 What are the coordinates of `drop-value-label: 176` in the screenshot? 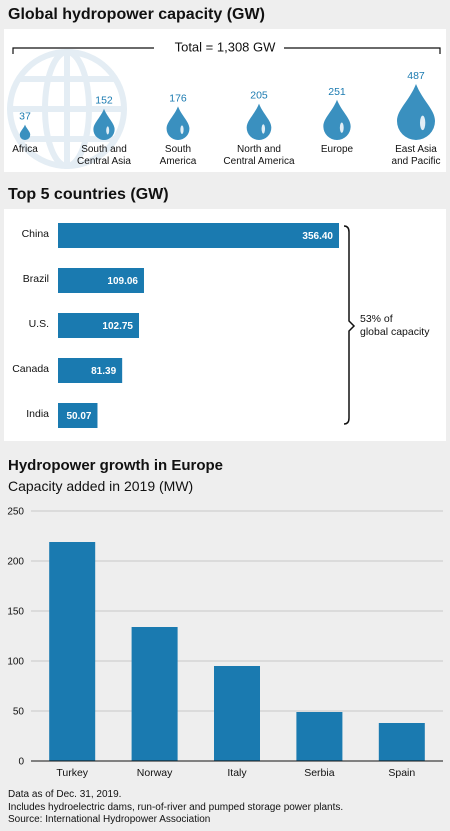 It's located at (178, 98).